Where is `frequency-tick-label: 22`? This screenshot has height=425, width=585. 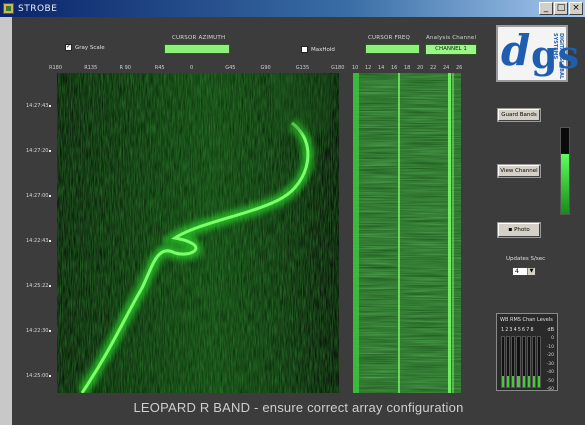
frequency-tick-label: 22 is located at coordinates (433, 68).